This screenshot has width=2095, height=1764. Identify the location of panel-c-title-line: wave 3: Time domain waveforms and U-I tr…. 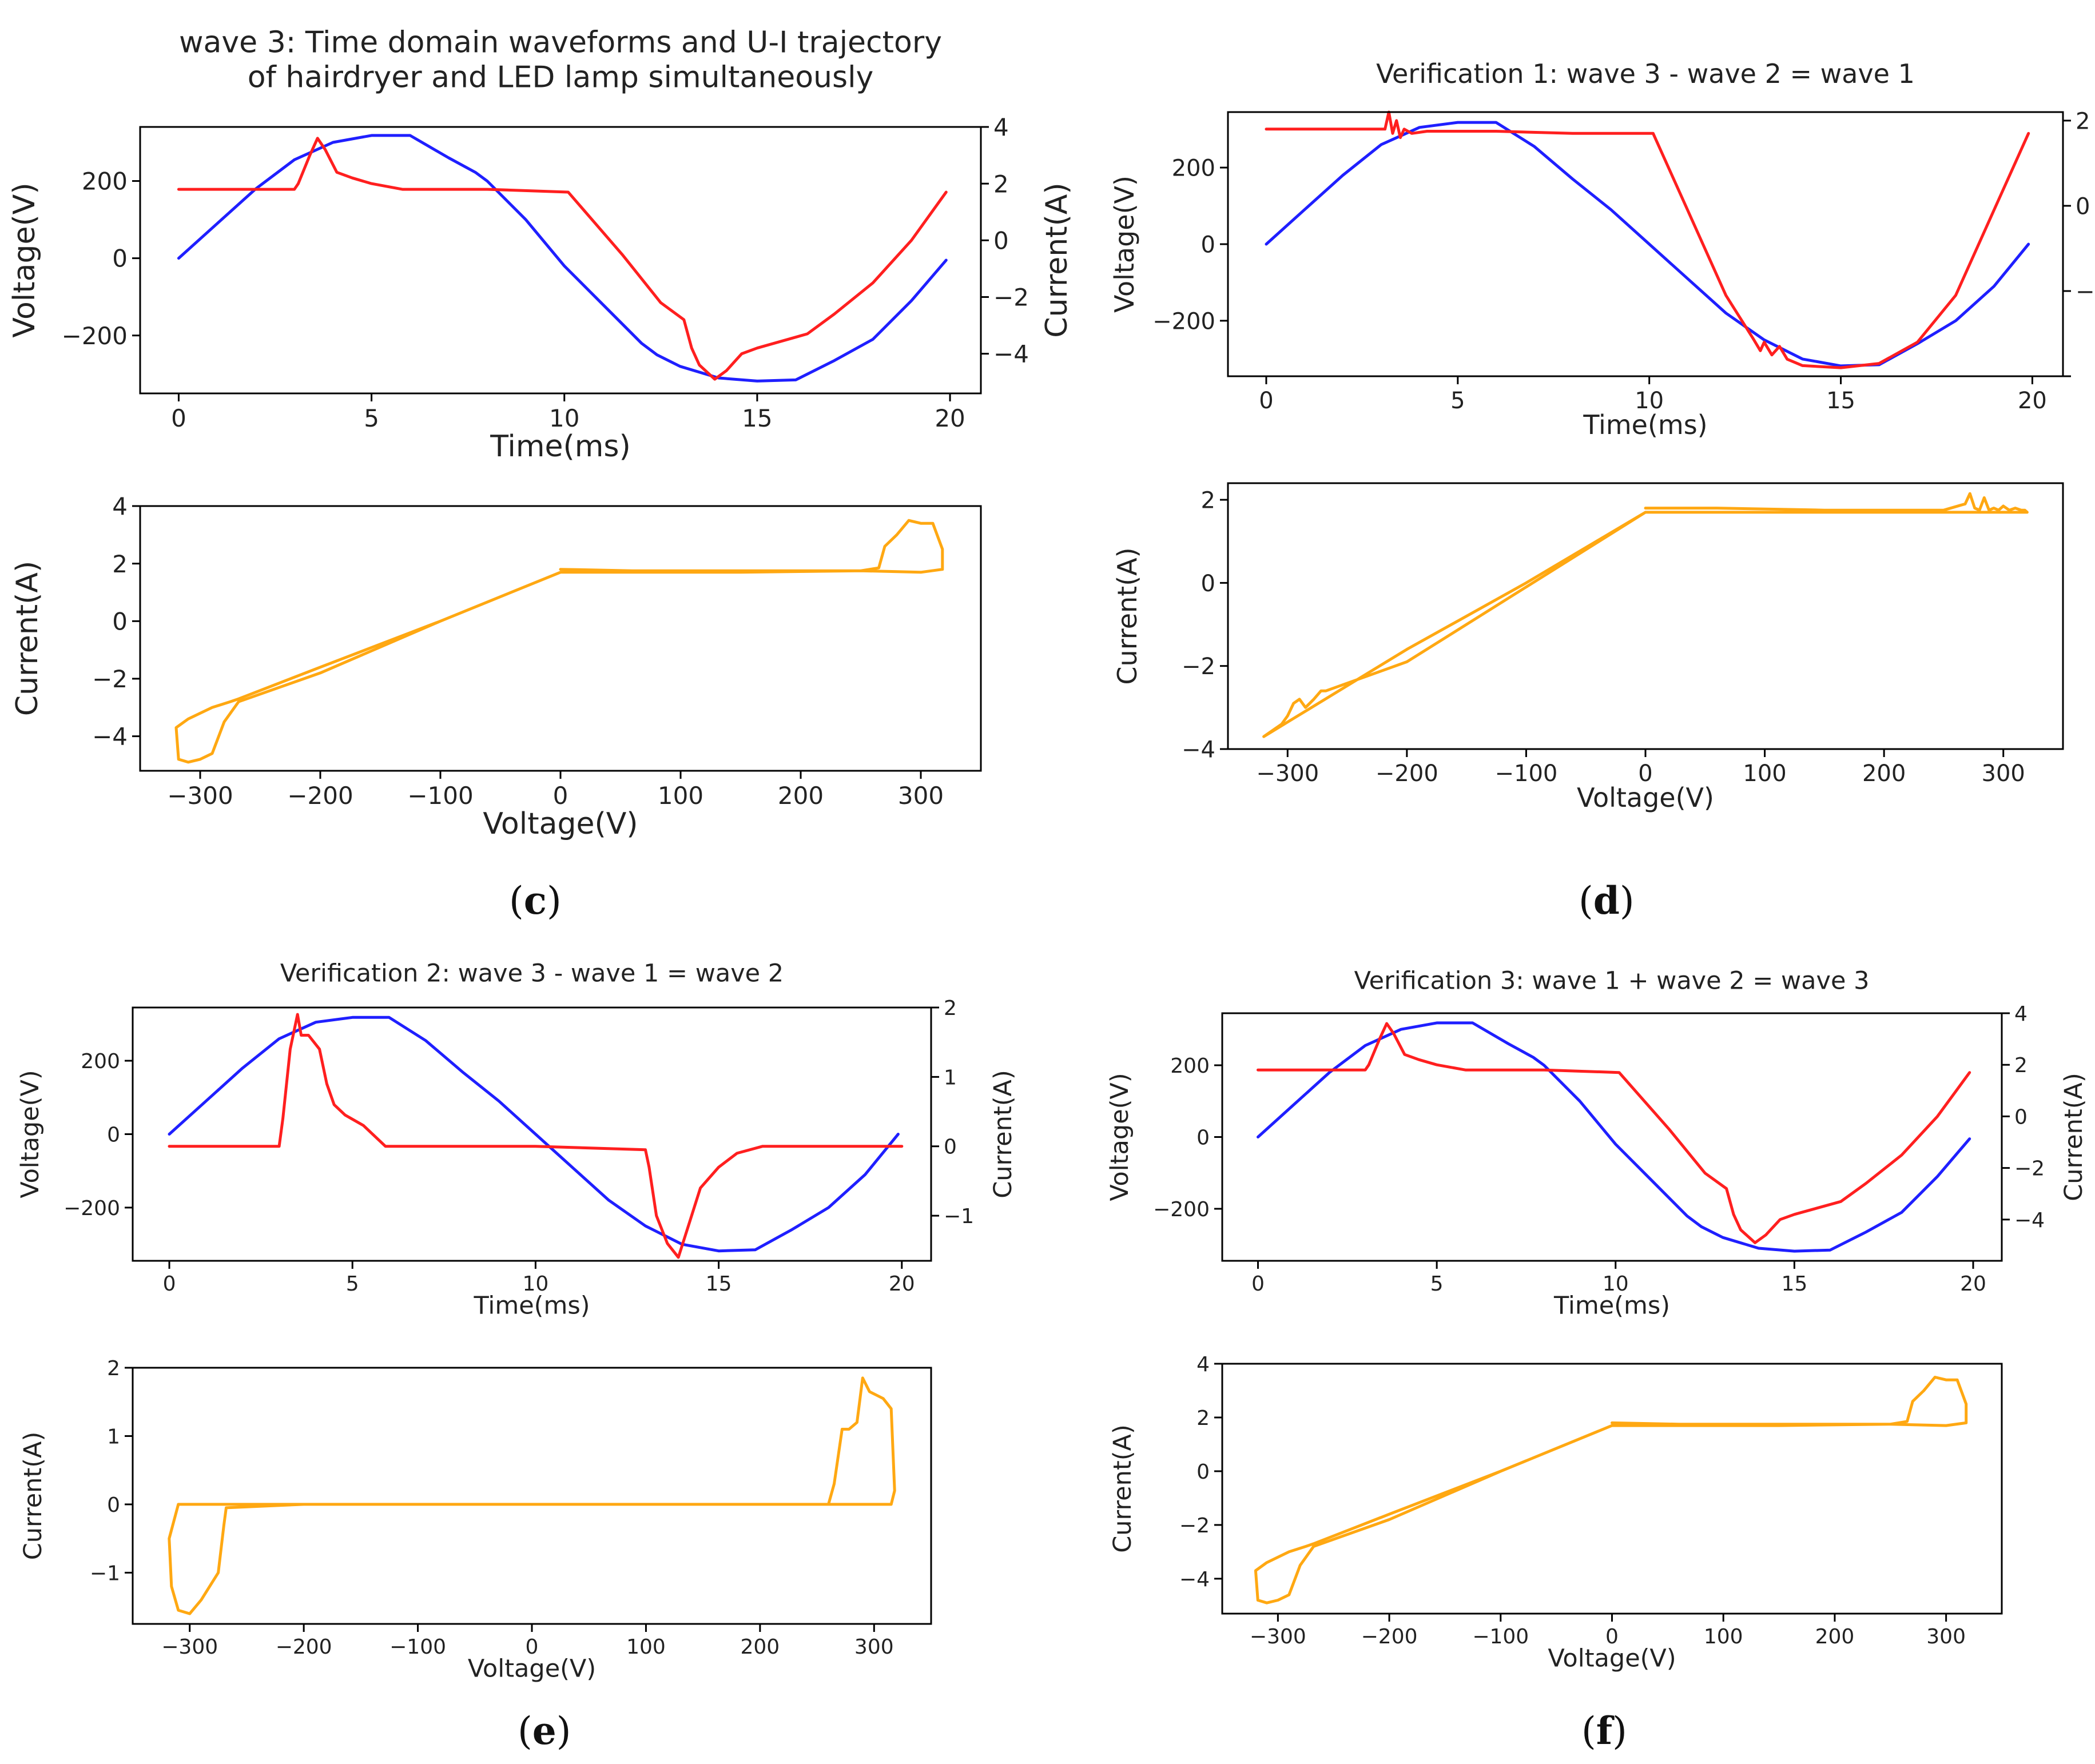
(561, 43).